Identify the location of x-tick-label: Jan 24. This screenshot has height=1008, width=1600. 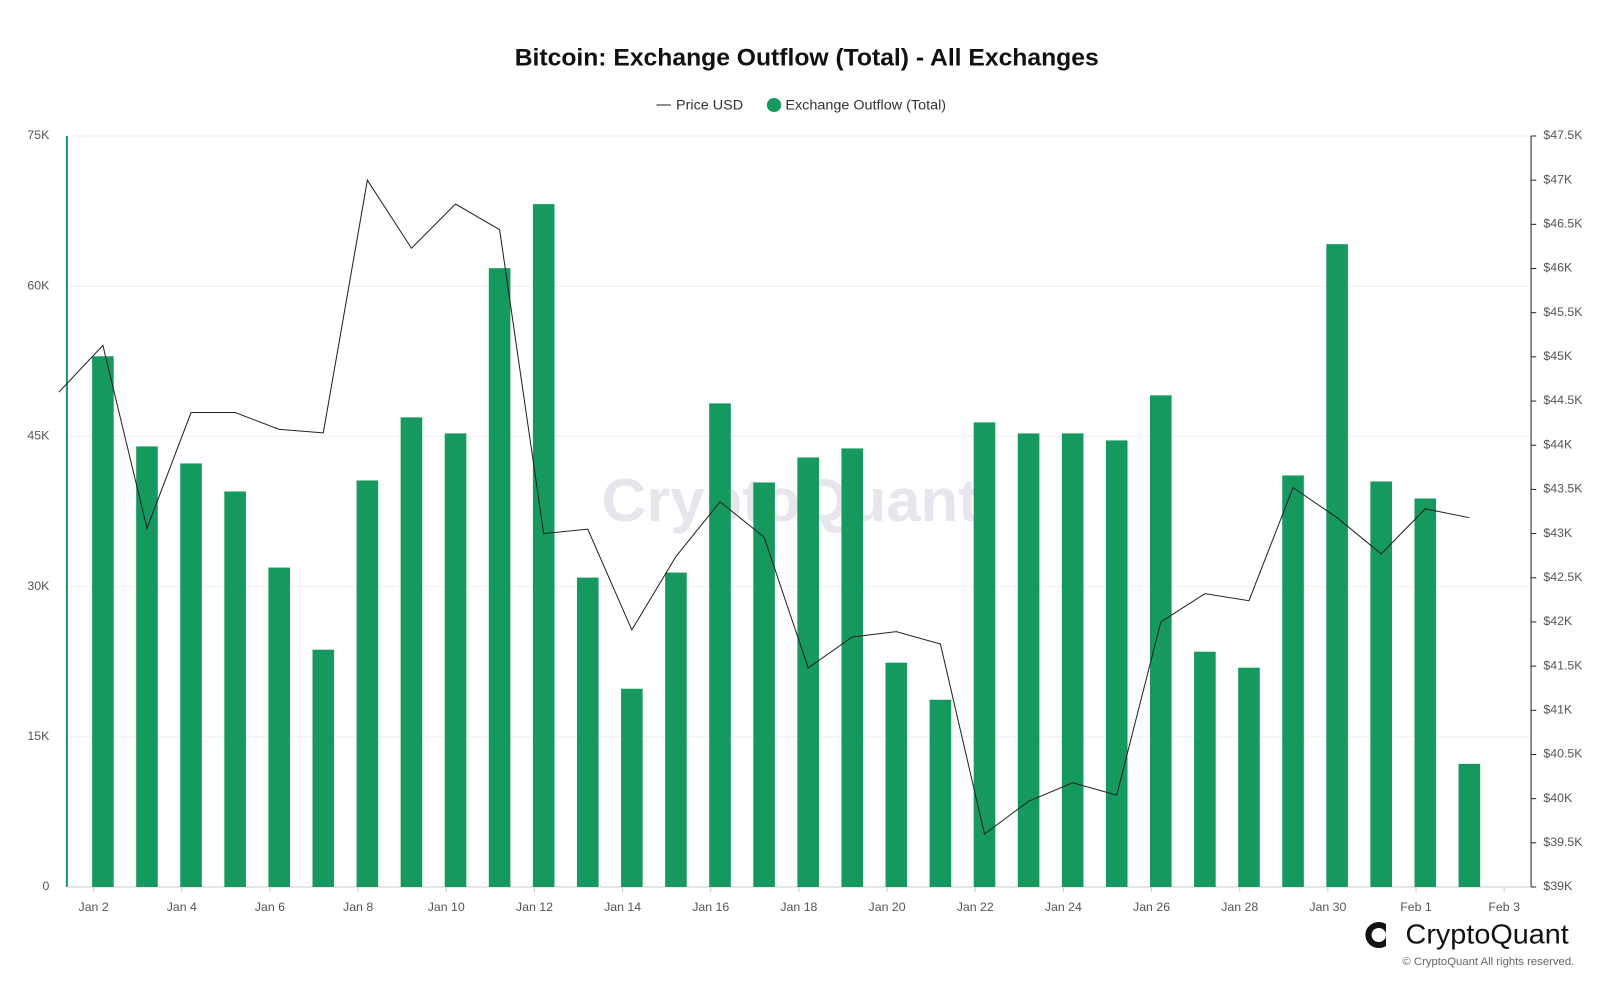
(1063, 907).